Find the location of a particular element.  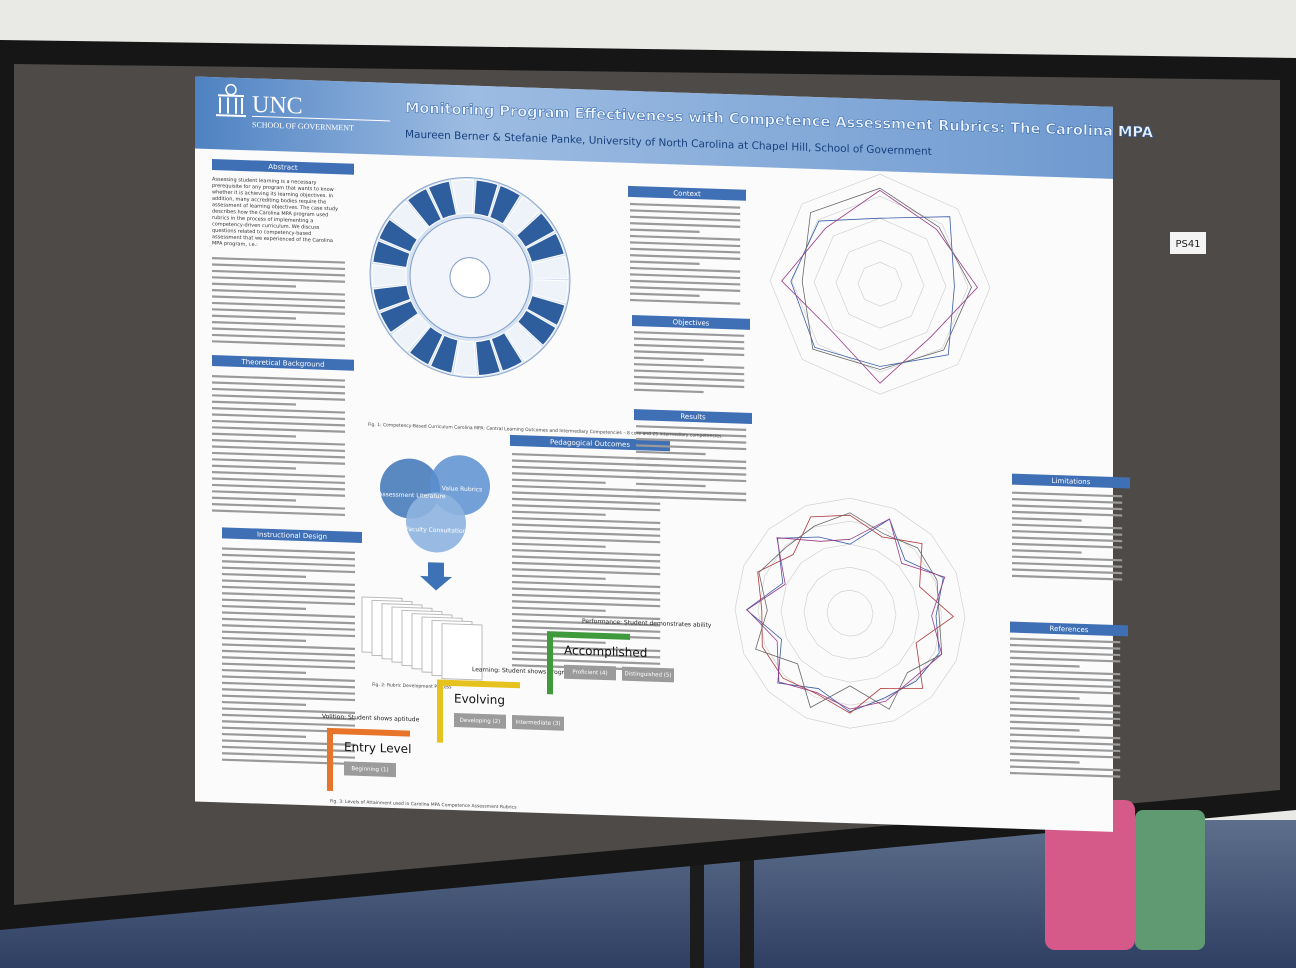

grade-box is located at coordinates (590, 672).